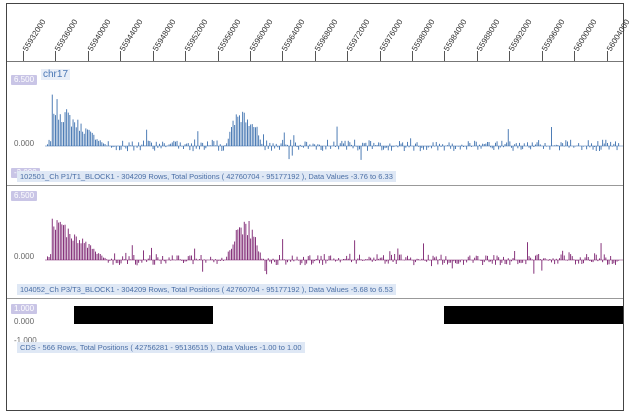  What do you see at coordinates (391, 35) in the screenshot?
I see `ruler-tick-label: 55976000` at bounding box center [391, 35].